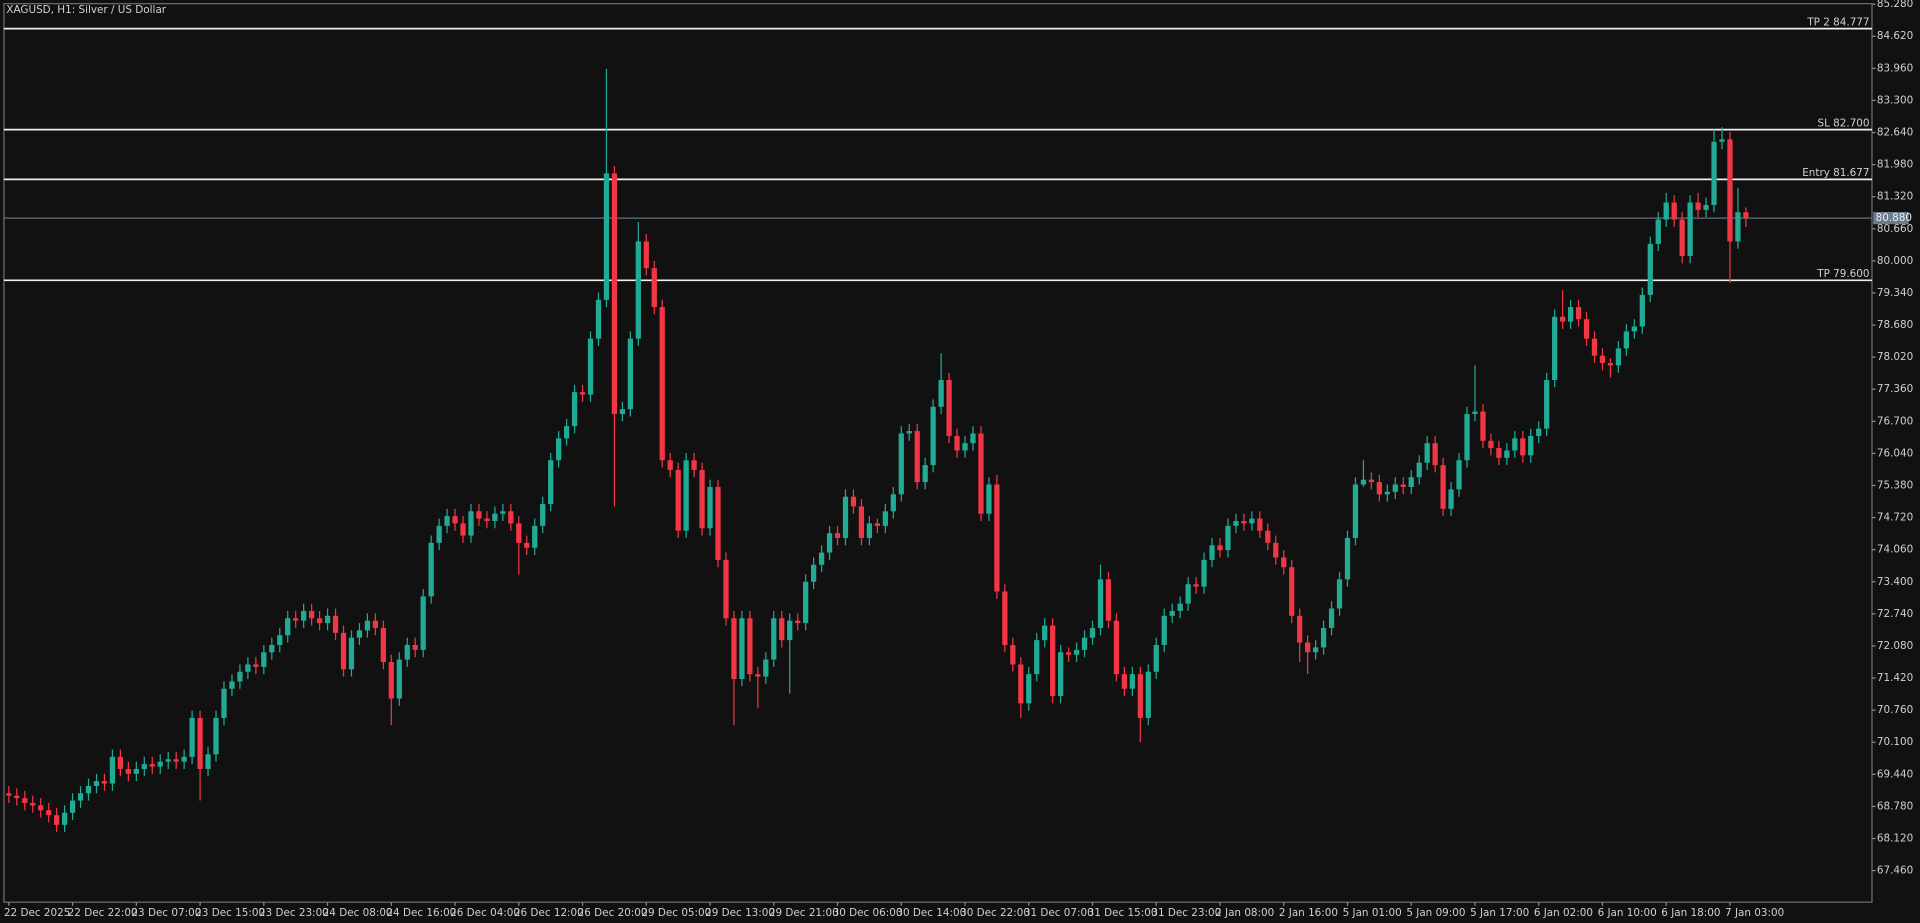  Describe the element at coordinates (1895, 133) in the screenshot. I see `y-tick-label: 82.640` at that location.